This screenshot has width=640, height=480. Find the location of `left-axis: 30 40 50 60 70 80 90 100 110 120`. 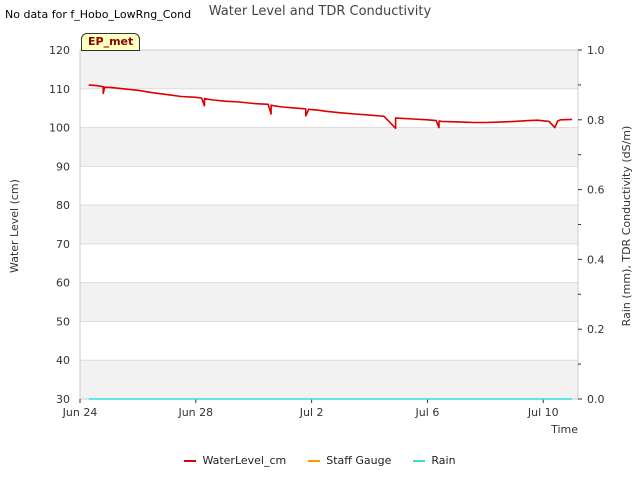

left-axis: 30 40 50 60 70 80 90 100 110 120 is located at coordinates (59, 225).